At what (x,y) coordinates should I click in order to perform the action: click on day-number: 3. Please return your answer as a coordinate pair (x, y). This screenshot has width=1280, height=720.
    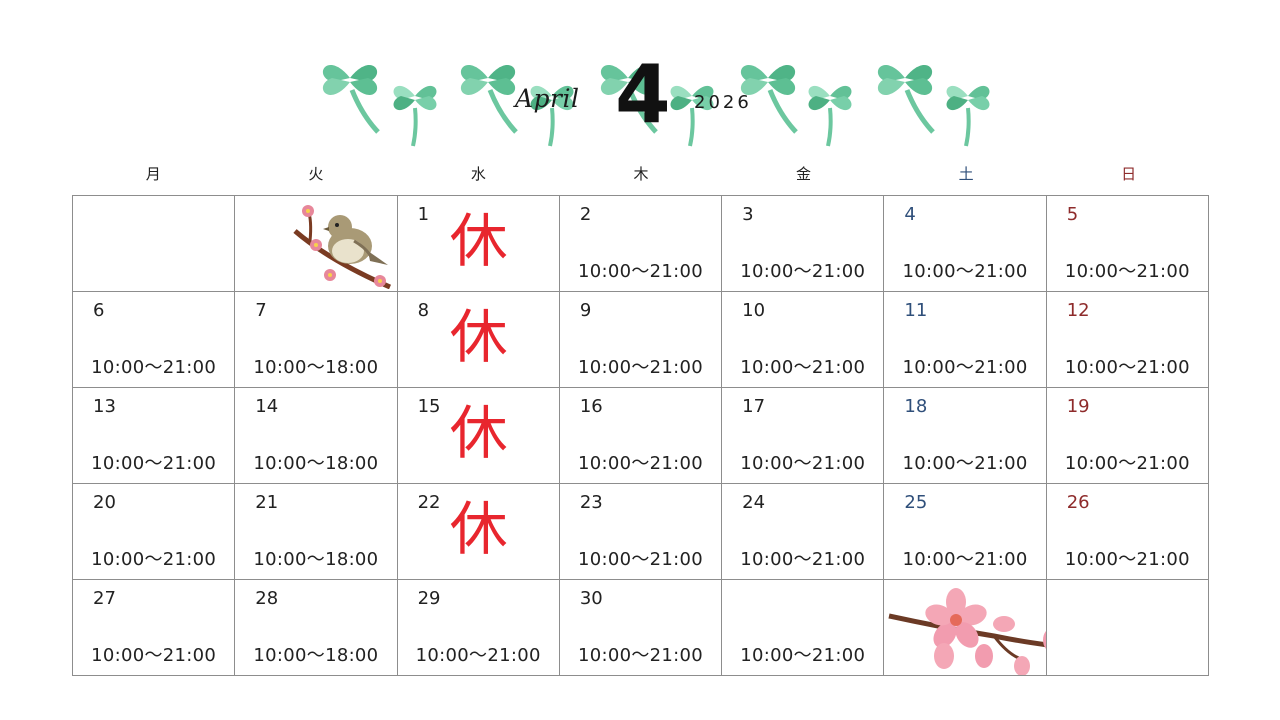
    Looking at the image, I should click on (748, 214).